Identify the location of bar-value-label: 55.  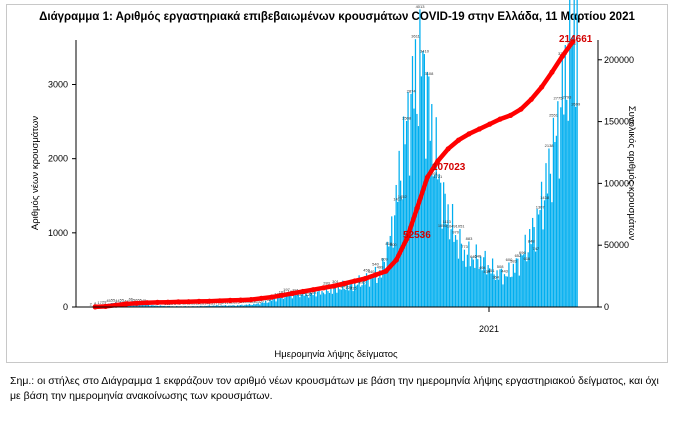
(122, 299).